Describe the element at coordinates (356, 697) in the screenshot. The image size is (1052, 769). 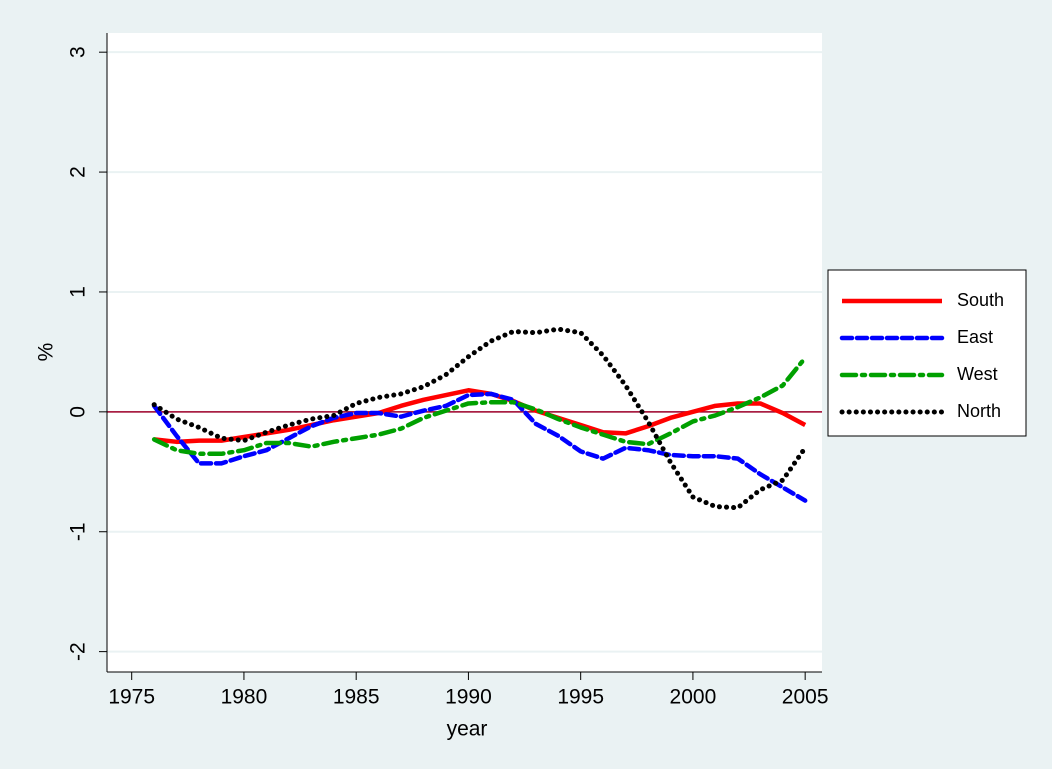
I see `x-tick-label: 1985` at that location.